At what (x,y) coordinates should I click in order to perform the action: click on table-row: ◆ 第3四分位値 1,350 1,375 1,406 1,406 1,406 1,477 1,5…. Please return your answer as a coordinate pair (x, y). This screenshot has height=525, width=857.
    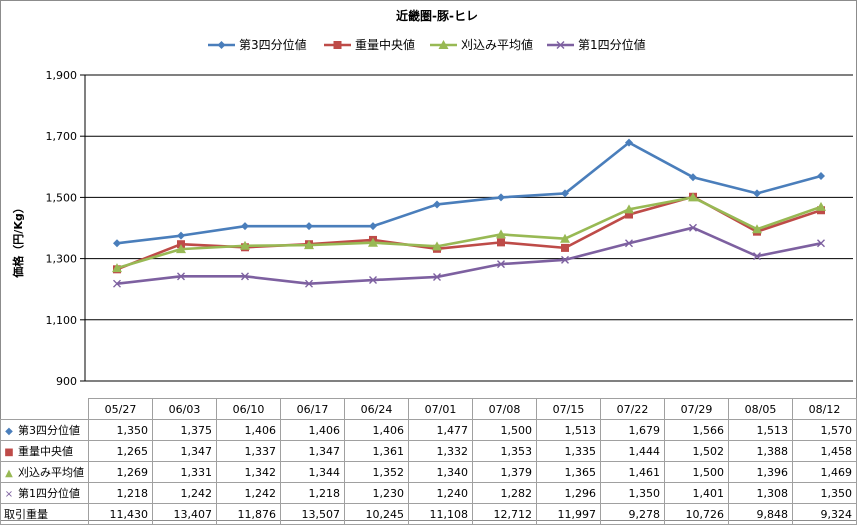
    Looking at the image, I should click on (428, 430).